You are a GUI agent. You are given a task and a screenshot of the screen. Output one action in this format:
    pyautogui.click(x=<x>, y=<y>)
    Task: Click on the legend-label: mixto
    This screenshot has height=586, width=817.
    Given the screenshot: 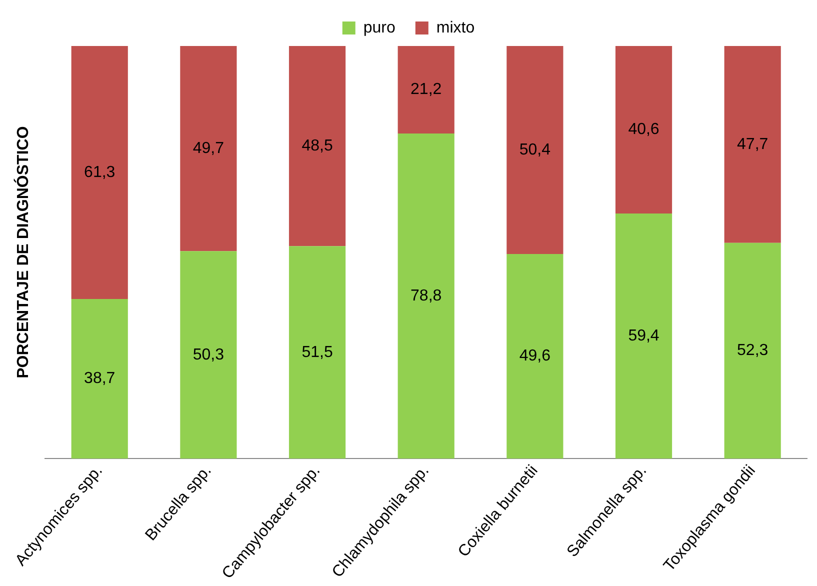 What is the action you would take?
    pyautogui.click(x=455, y=27)
    